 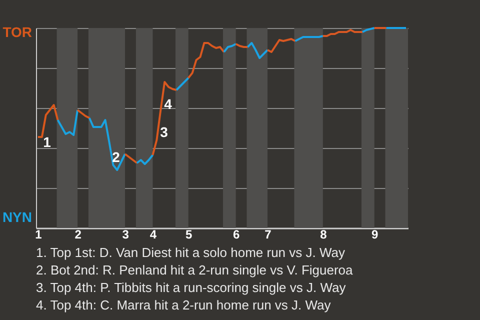 I want to click on x-tick-label: 1, so click(x=38, y=235).